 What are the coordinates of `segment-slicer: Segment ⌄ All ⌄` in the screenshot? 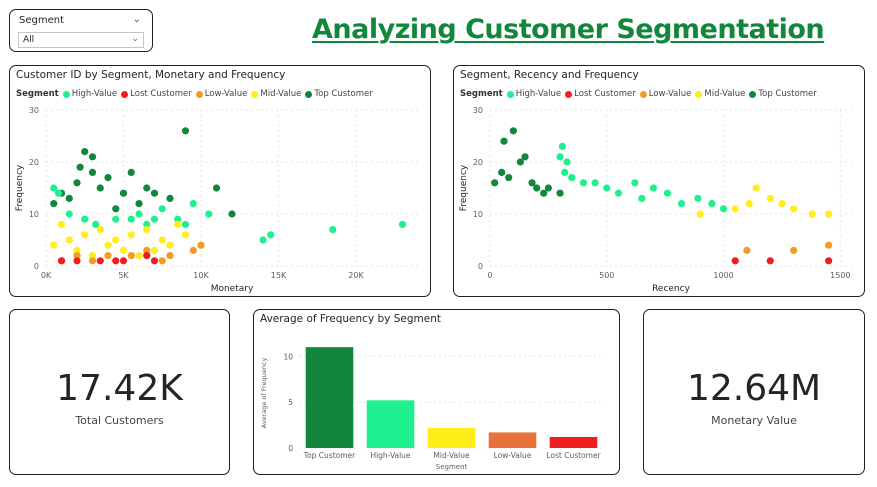 It's located at (81, 30).